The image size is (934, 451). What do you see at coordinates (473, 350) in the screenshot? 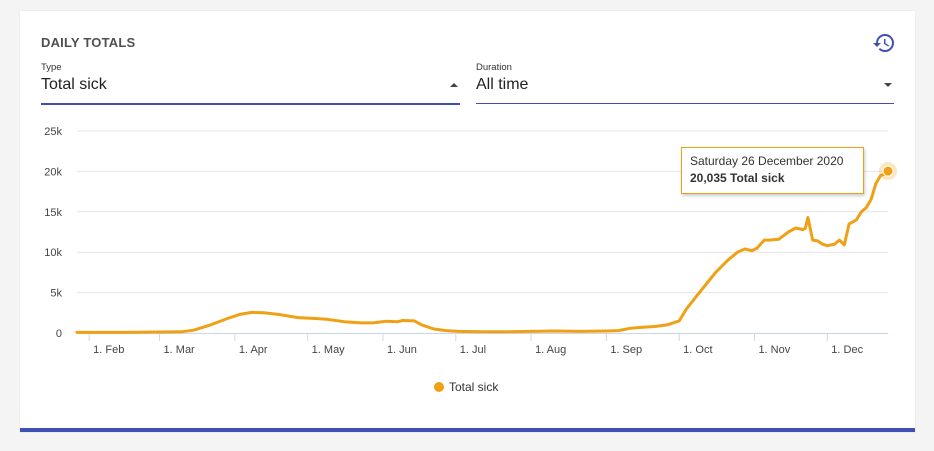
I see `x-tick-label: 1. Jul` at bounding box center [473, 350].